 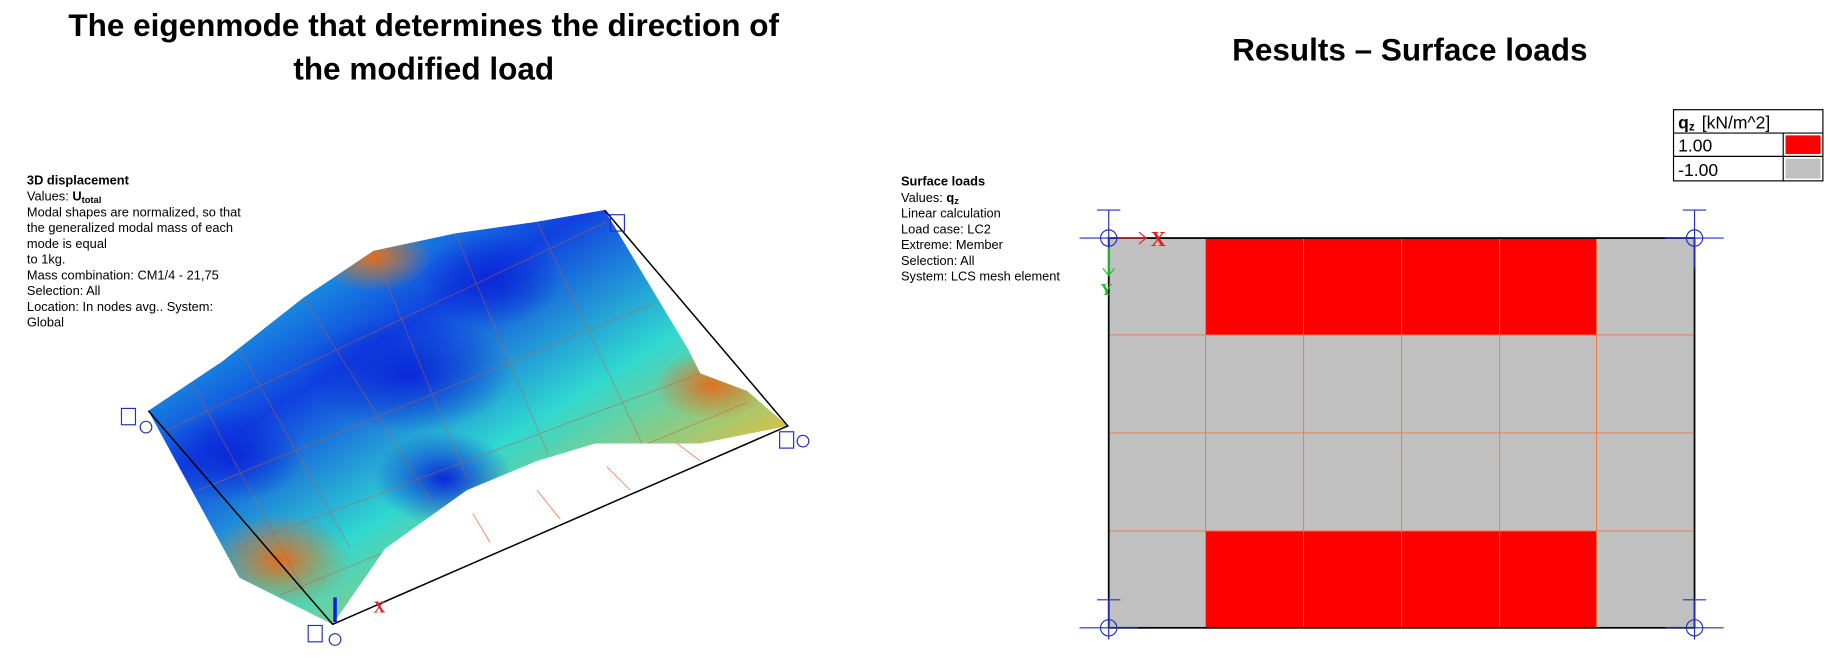 What do you see at coordinates (1736, 122) in the screenshot?
I see `unit: [kN/m^2]` at bounding box center [1736, 122].